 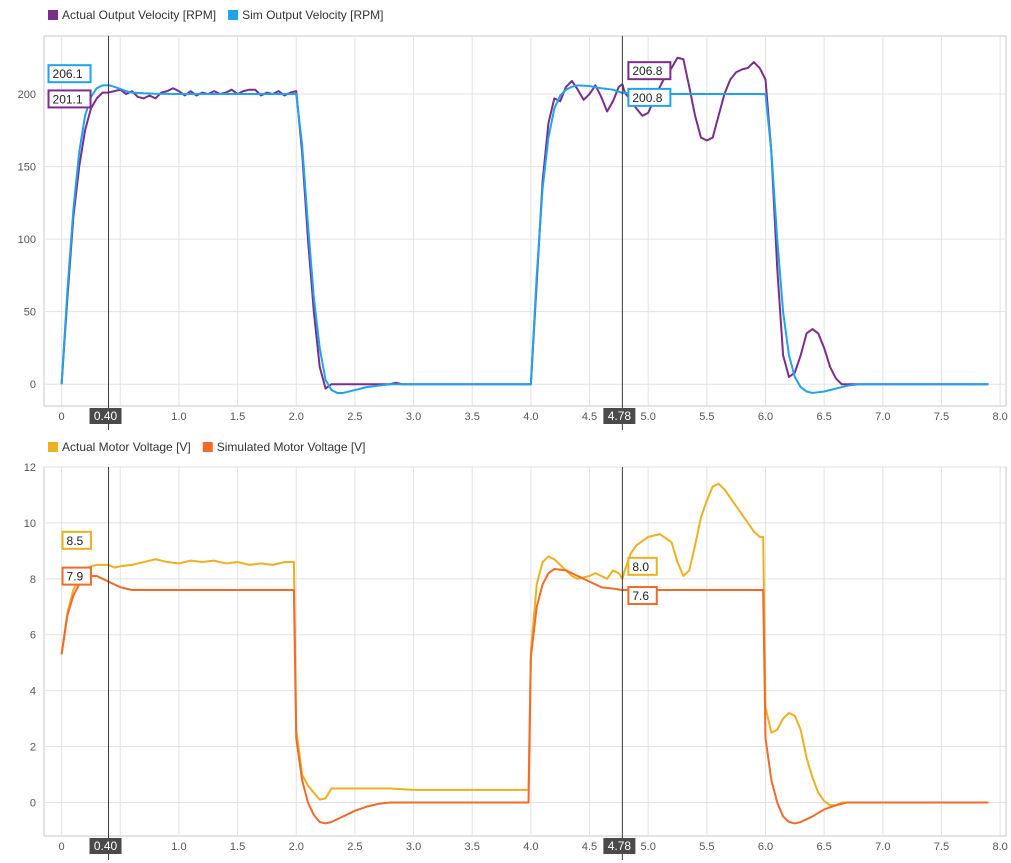 I want to click on readout-value: 7.6, so click(x=640, y=596).